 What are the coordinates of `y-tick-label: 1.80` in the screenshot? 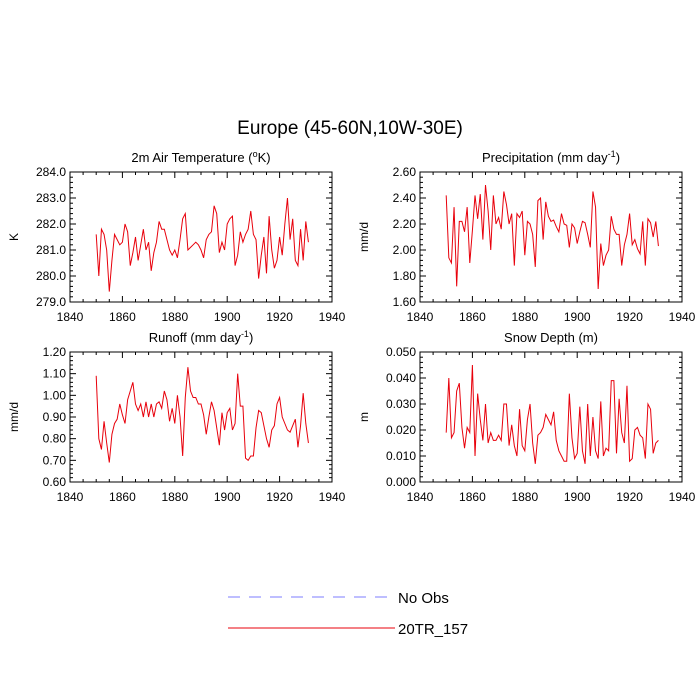 It's located at (405, 276).